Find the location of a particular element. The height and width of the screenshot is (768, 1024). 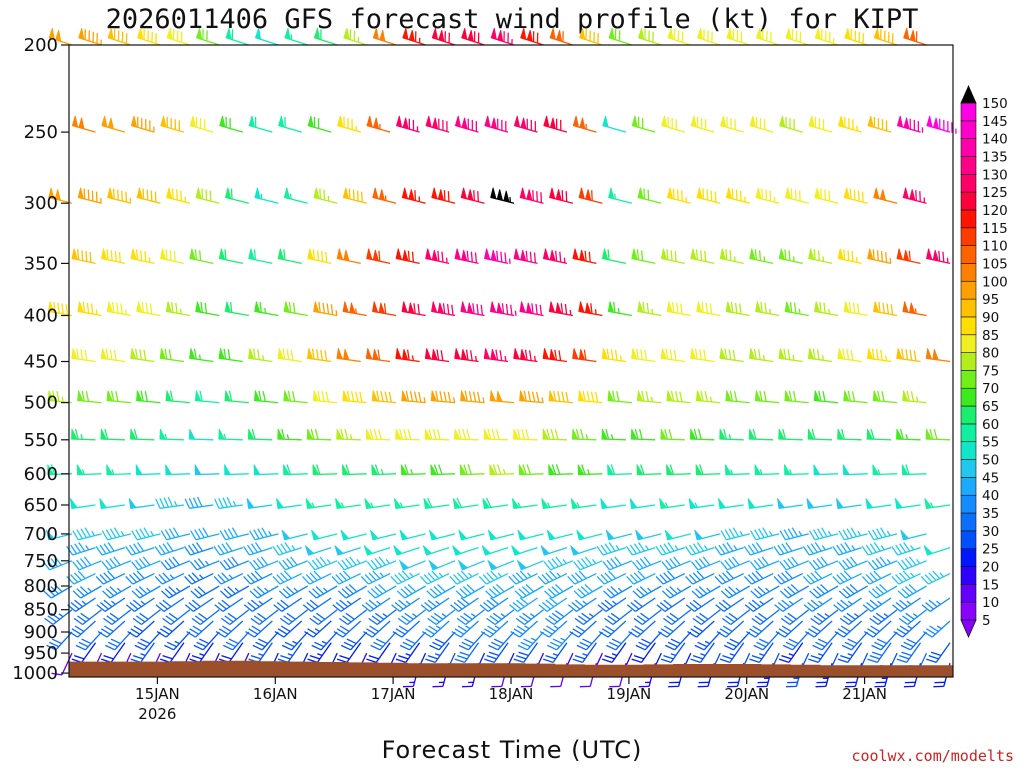

x-tick-label: 21JAN is located at coordinates (864, 694).